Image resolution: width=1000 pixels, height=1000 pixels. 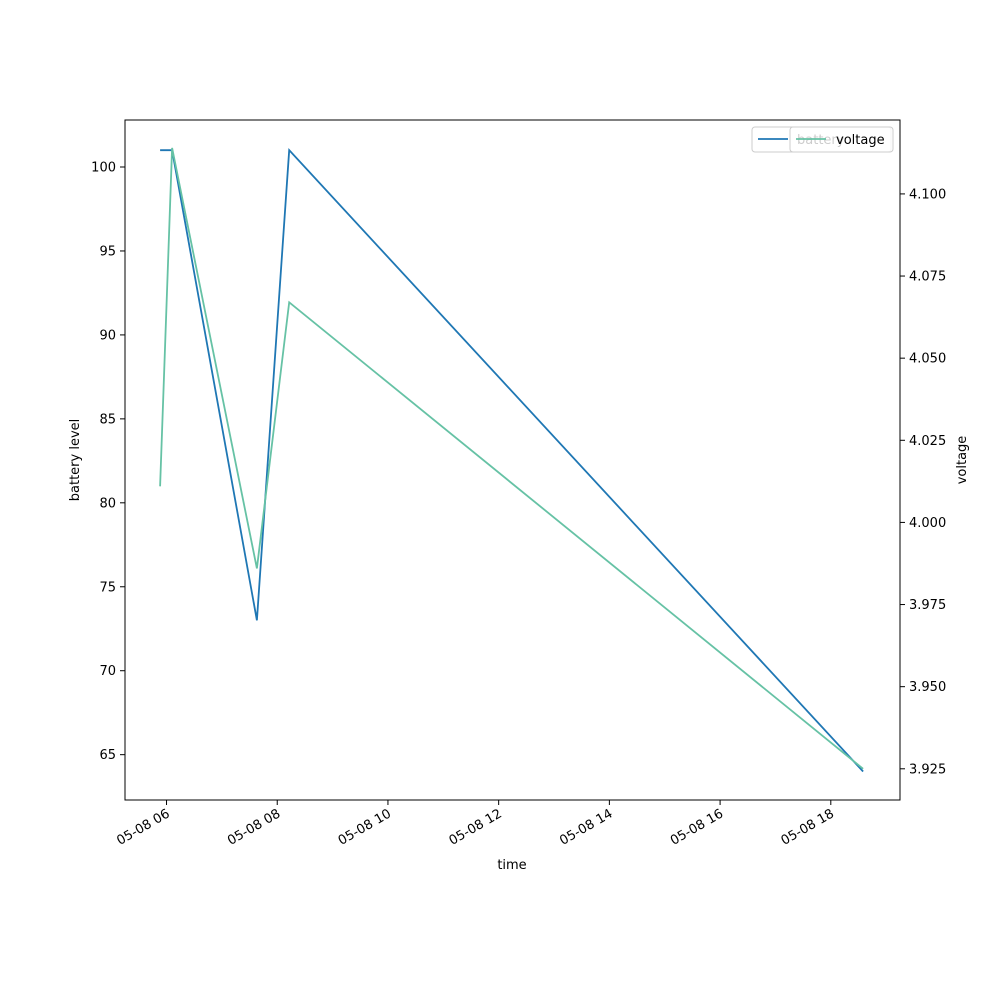 I want to click on right-y-tick-label: 3.925, so click(x=927, y=769).